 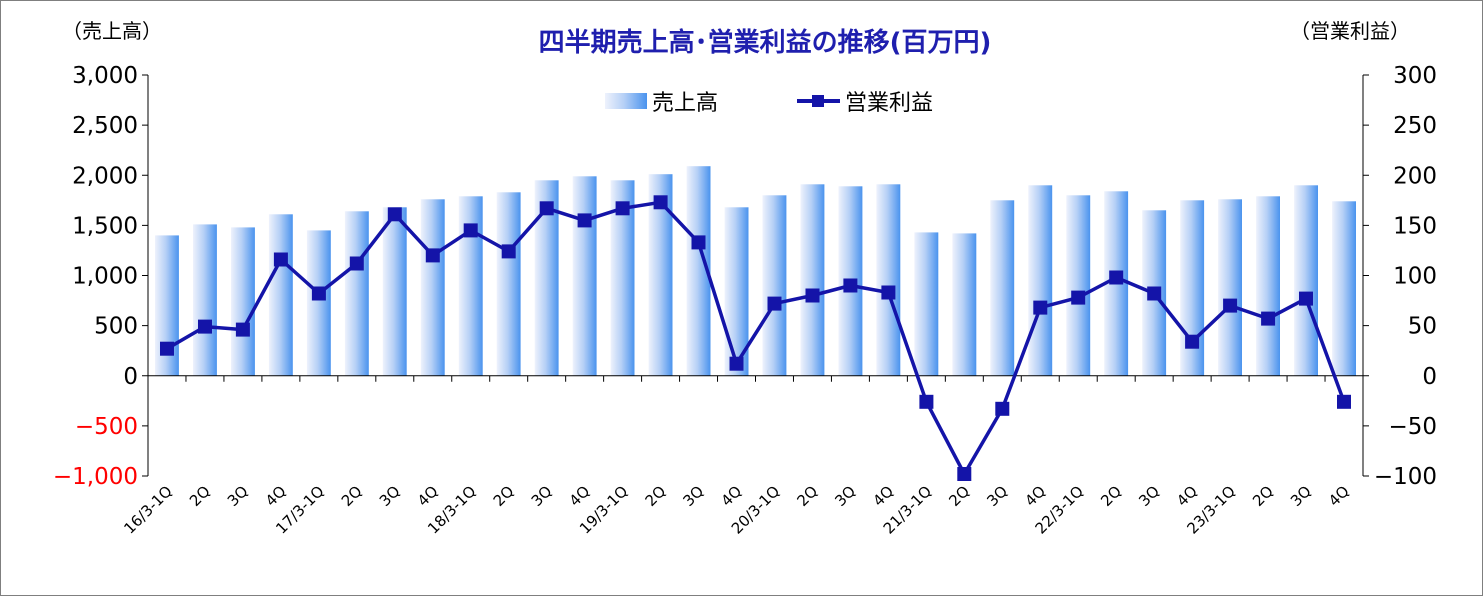 What do you see at coordinates (818, 101) in the screenshot?
I see `legend-swatch-profit-marker` at bounding box center [818, 101].